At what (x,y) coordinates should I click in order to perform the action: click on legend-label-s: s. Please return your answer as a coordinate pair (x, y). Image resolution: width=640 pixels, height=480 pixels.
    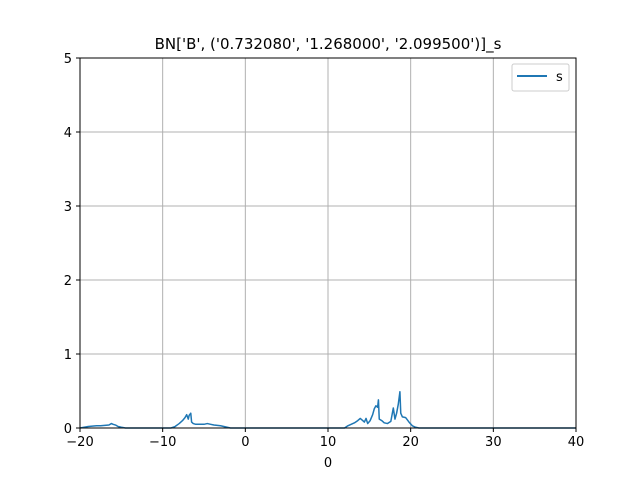
    Looking at the image, I should click on (559, 77).